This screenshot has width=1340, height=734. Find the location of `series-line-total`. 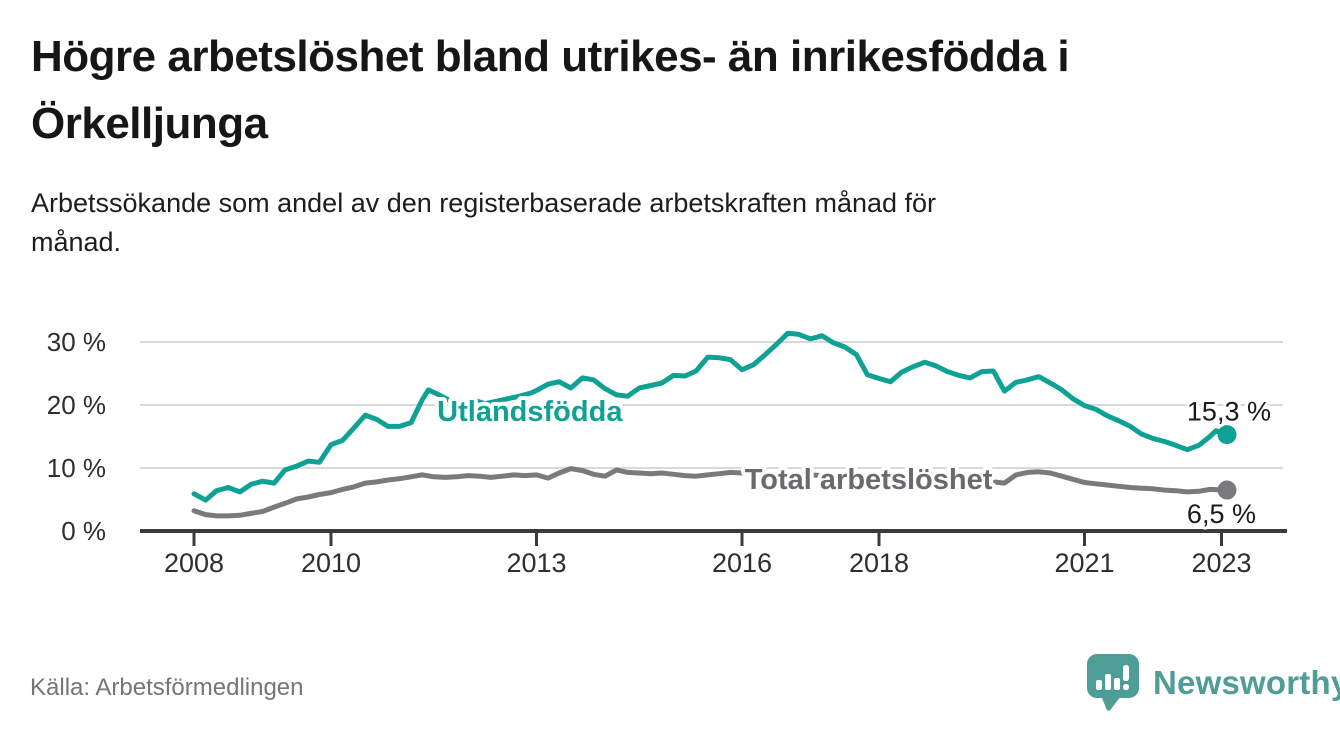

series-line-total is located at coordinates (710, 492).